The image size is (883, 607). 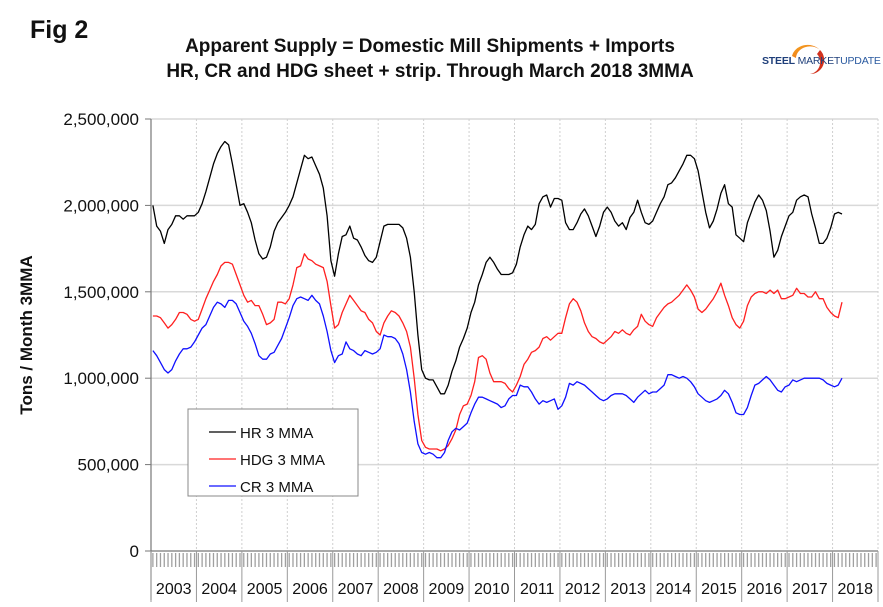 What do you see at coordinates (356, 589) in the screenshot?
I see `x-tick-label: 2007` at bounding box center [356, 589].